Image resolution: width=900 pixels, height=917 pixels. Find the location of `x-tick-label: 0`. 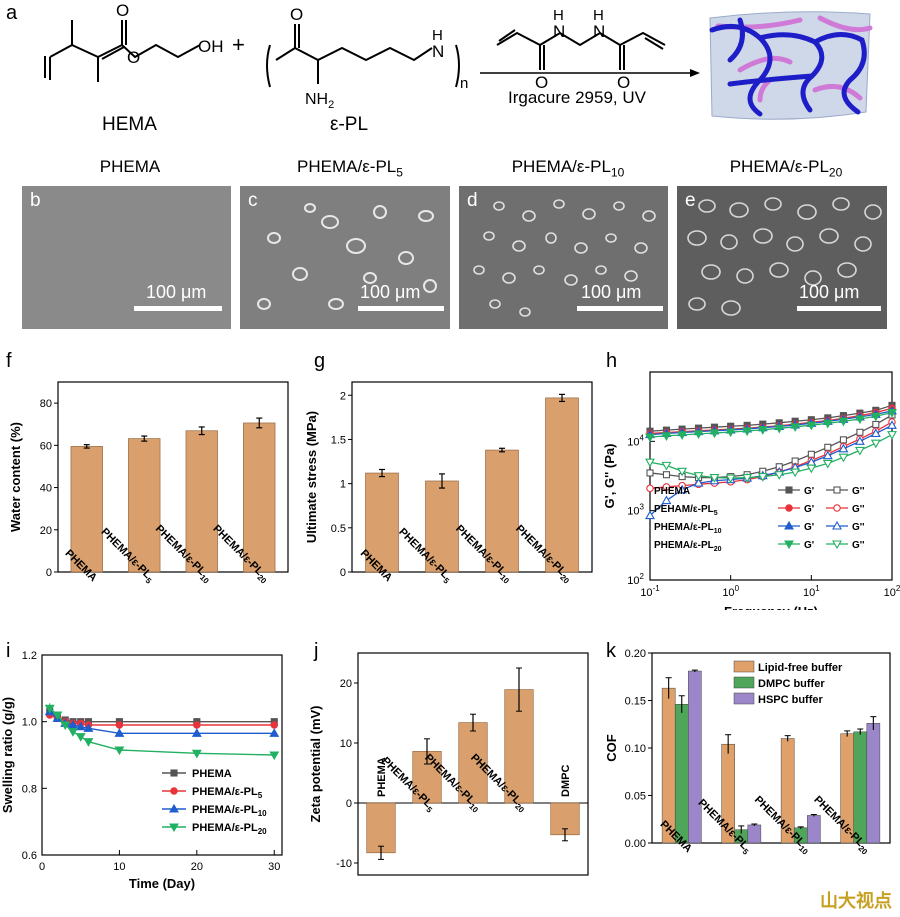

x-tick-label: 0 is located at coordinates (42, 867).